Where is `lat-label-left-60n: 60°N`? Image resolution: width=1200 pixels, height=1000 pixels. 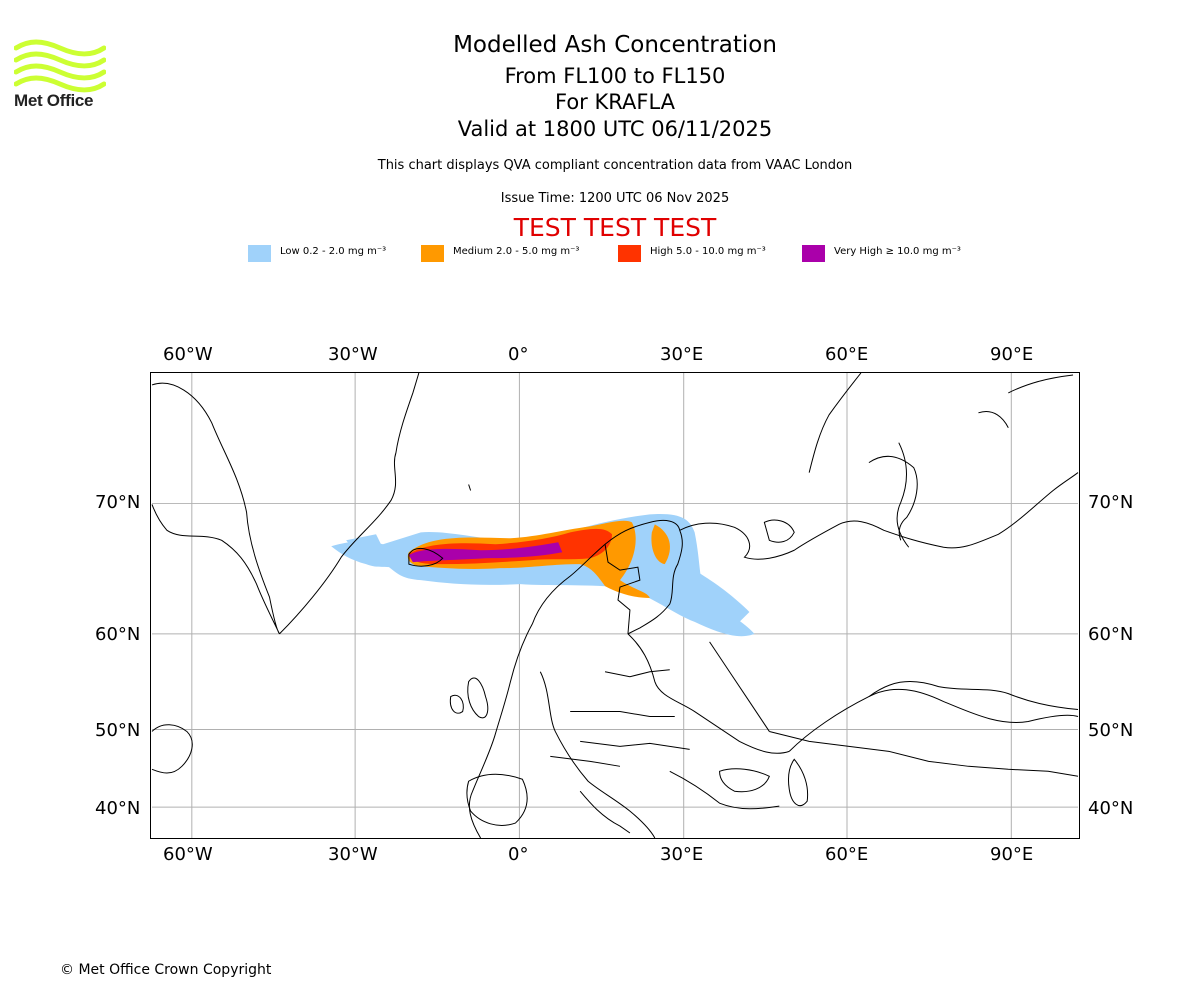
lat-label-left-60n: 60°N is located at coordinates (118, 634).